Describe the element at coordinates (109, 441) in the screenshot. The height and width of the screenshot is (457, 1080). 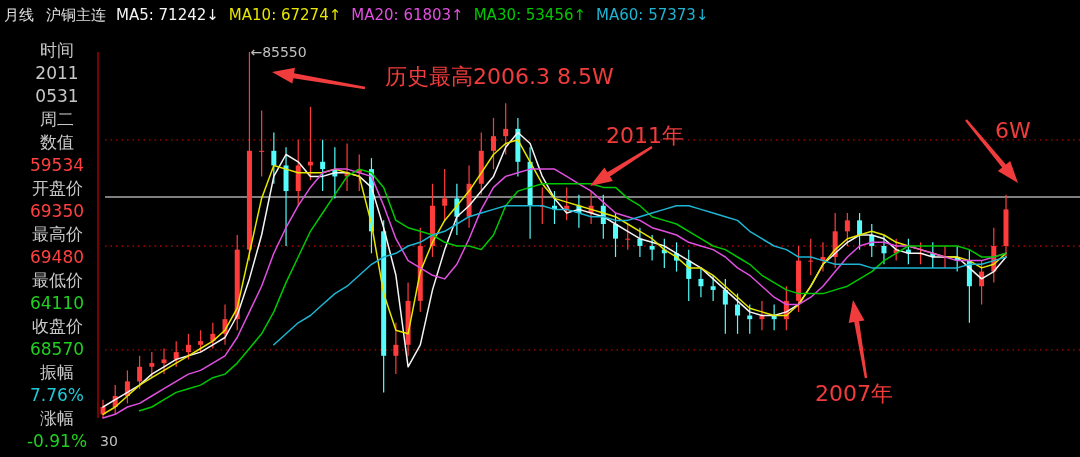
I see `text: 30` at that location.